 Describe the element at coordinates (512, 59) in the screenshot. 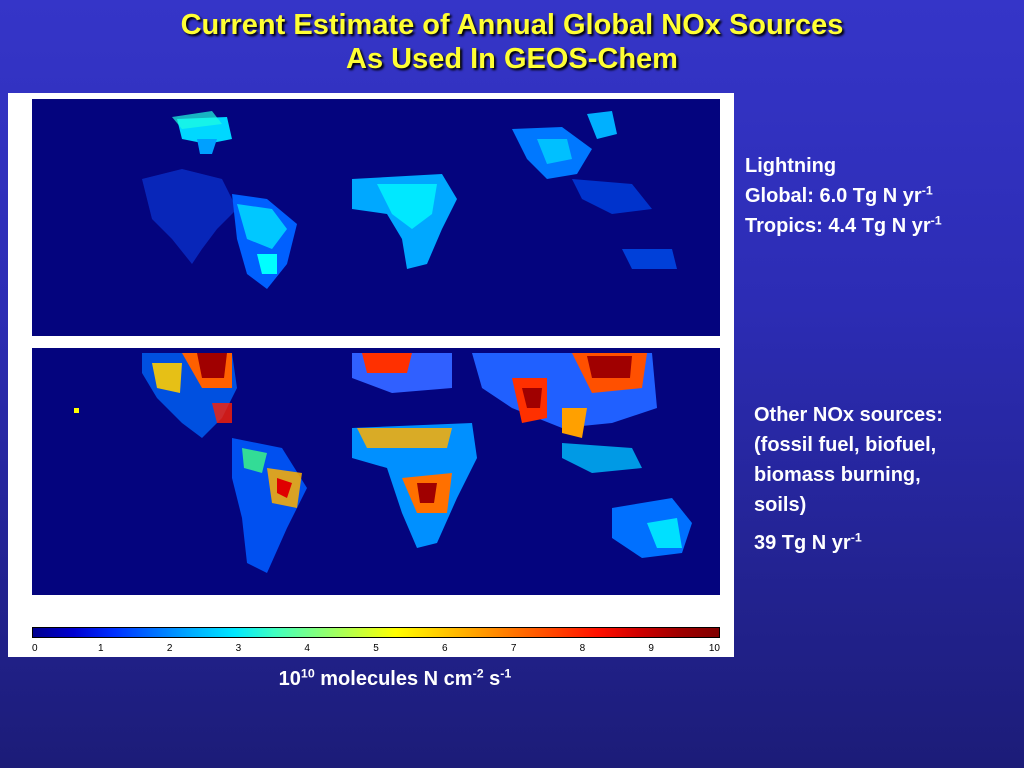

I see `title-line-2: As Used In GEOS-Chem` at that location.